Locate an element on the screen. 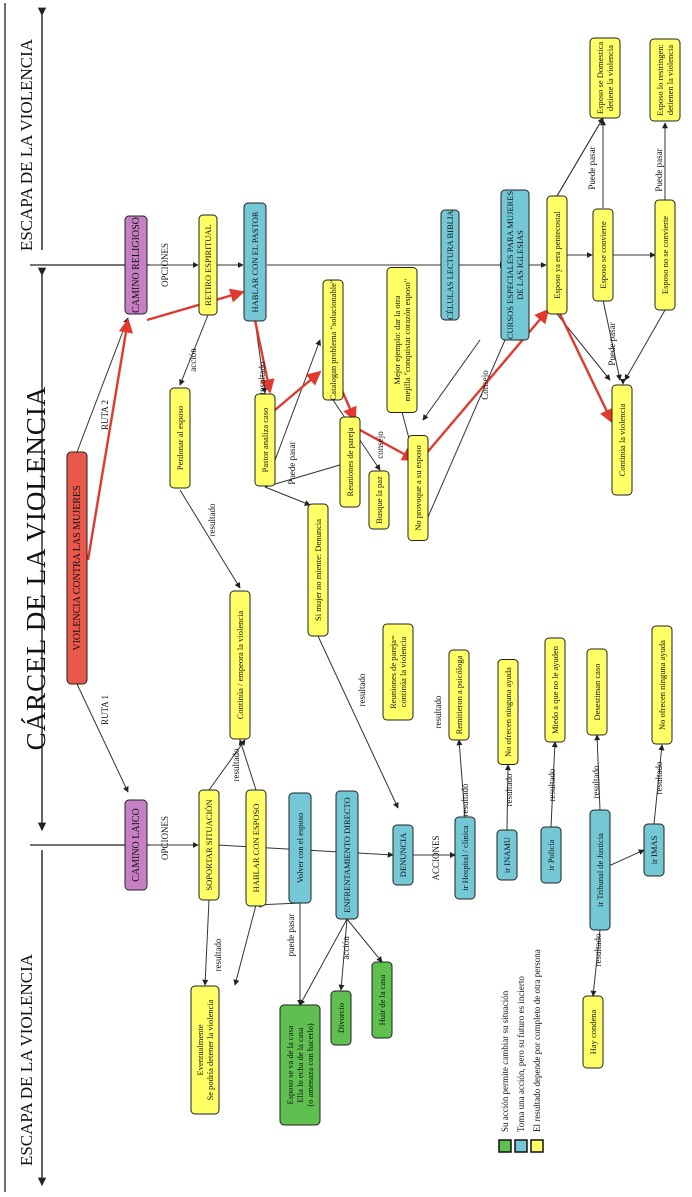 The image size is (692, 1197). node-label: Huir de la casa is located at coordinates (382, 999).